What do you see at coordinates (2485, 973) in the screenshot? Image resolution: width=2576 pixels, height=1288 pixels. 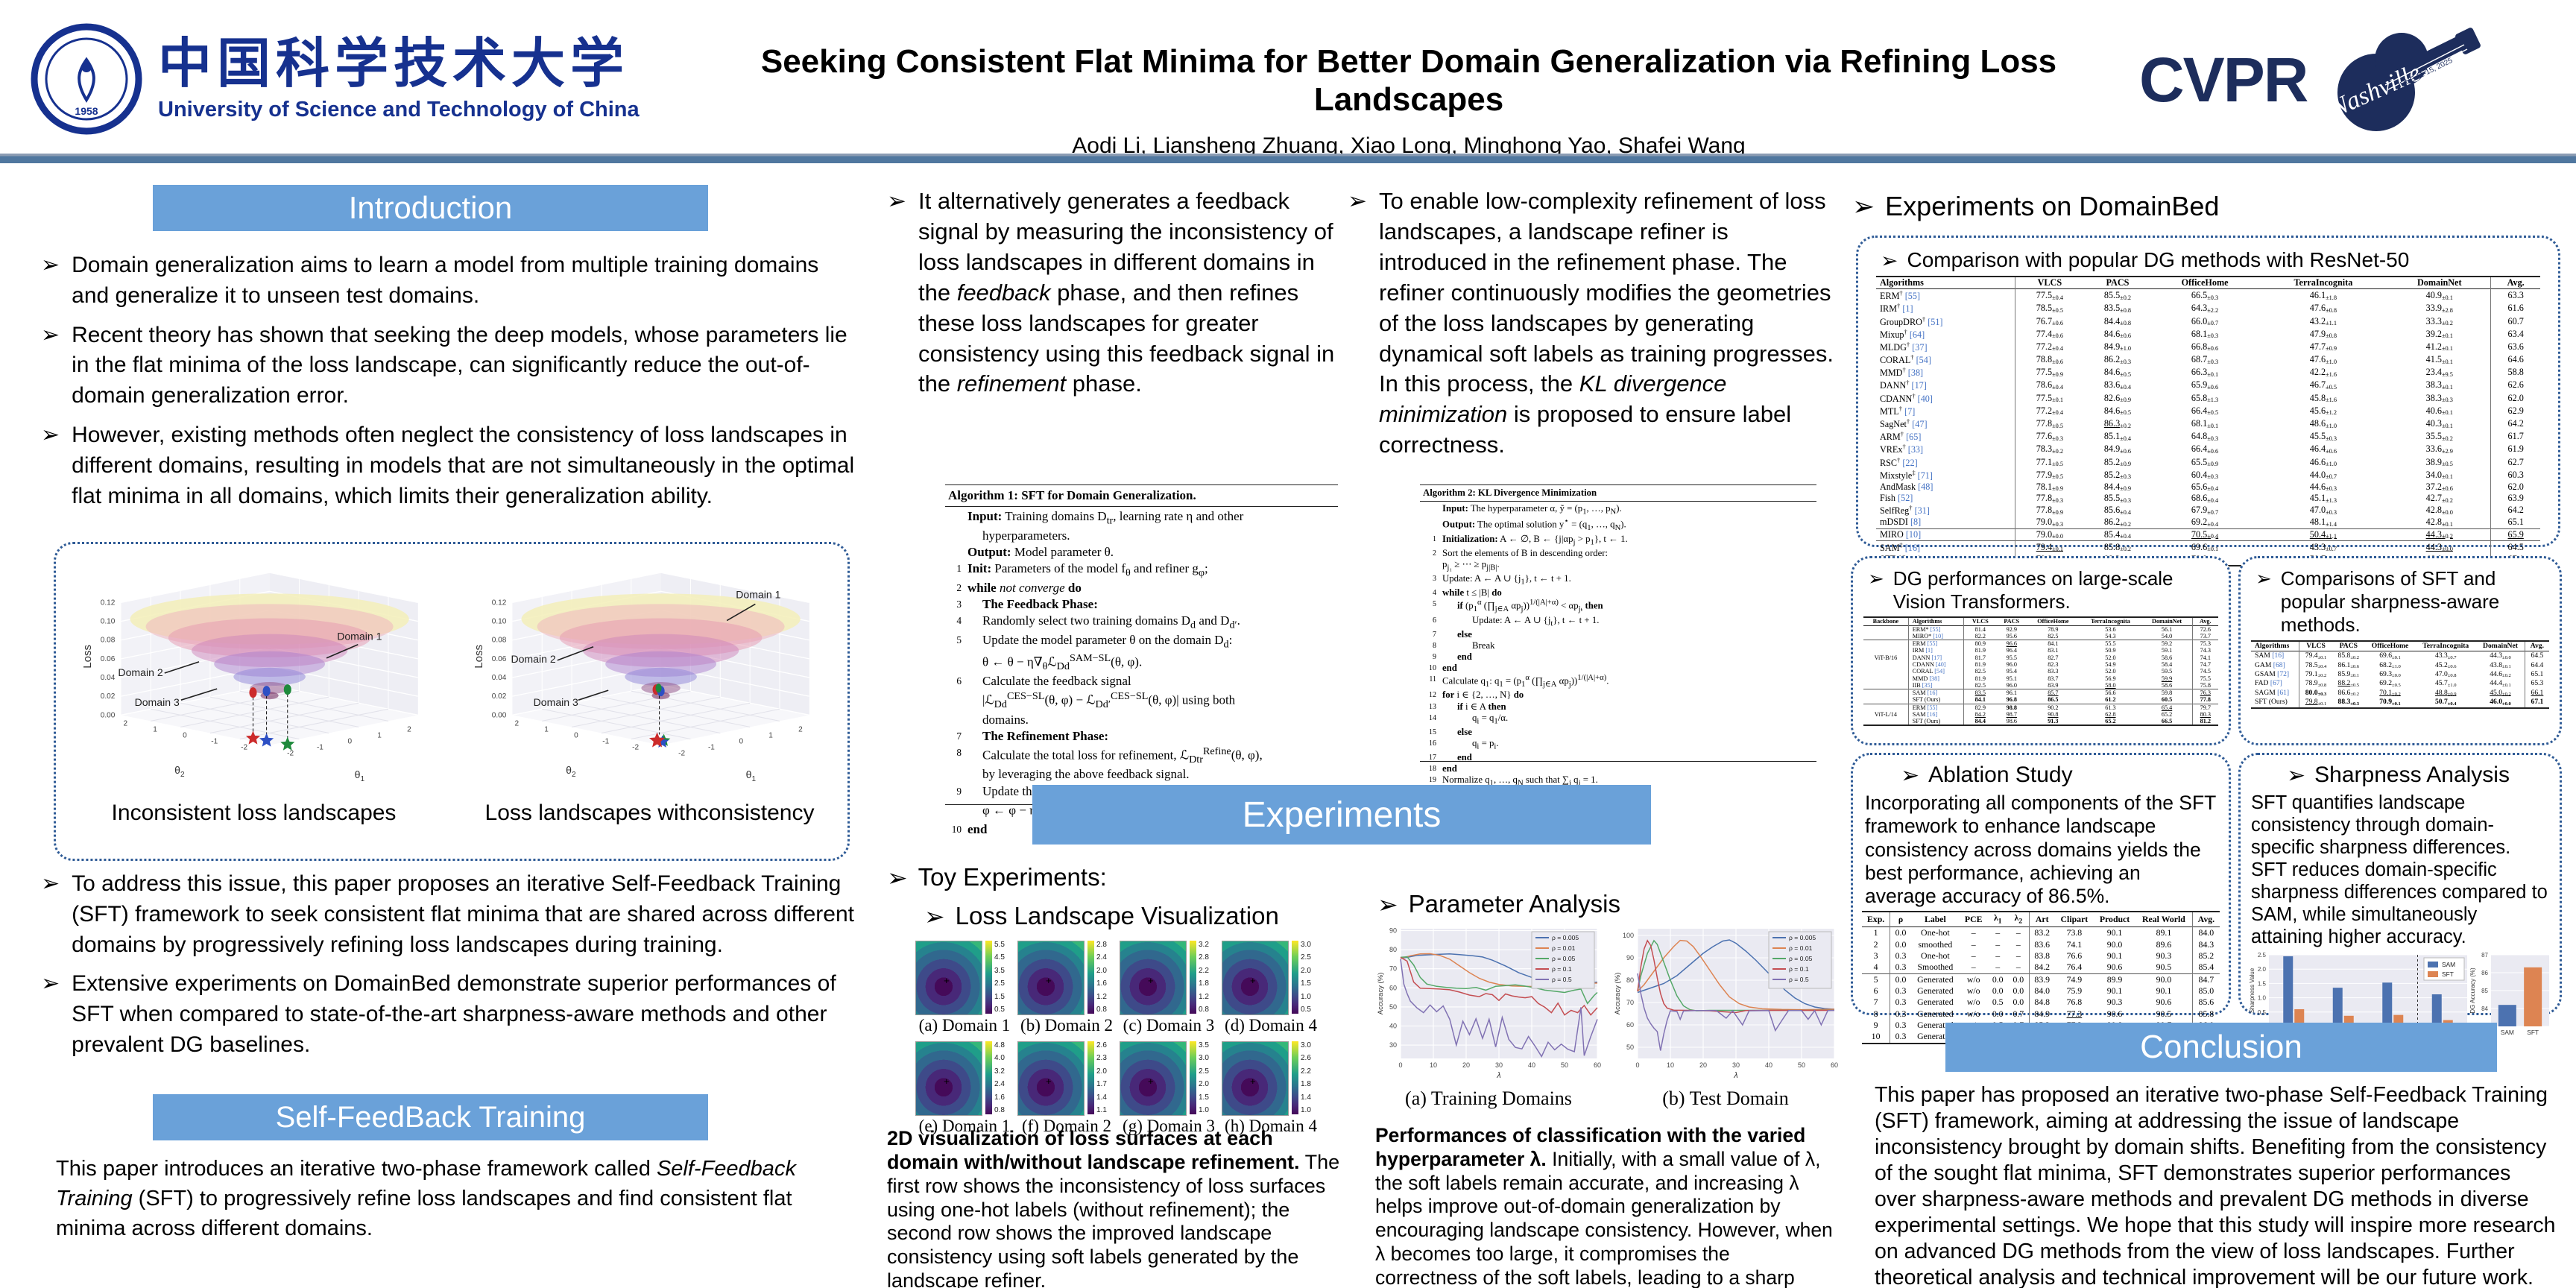 I see `svg-text: 86` at bounding box center [2485, 973].